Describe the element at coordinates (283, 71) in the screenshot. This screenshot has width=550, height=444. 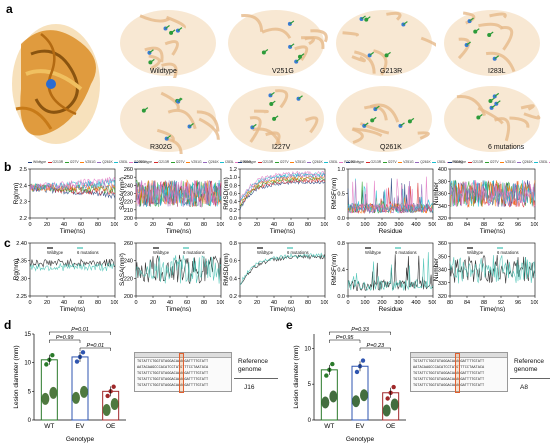
I see `structure-label: V251G` at that location.